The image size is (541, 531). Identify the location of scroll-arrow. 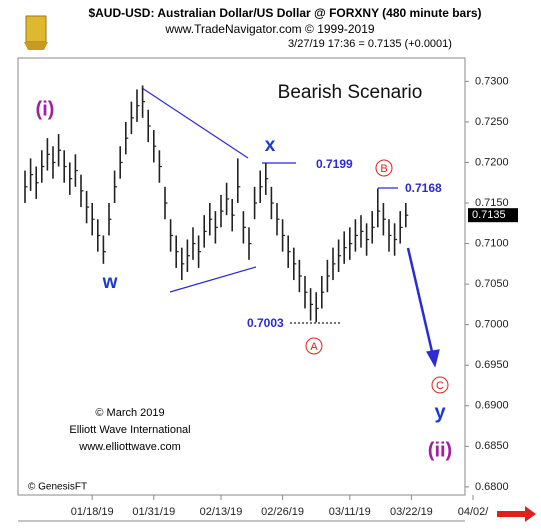
(516, 514).